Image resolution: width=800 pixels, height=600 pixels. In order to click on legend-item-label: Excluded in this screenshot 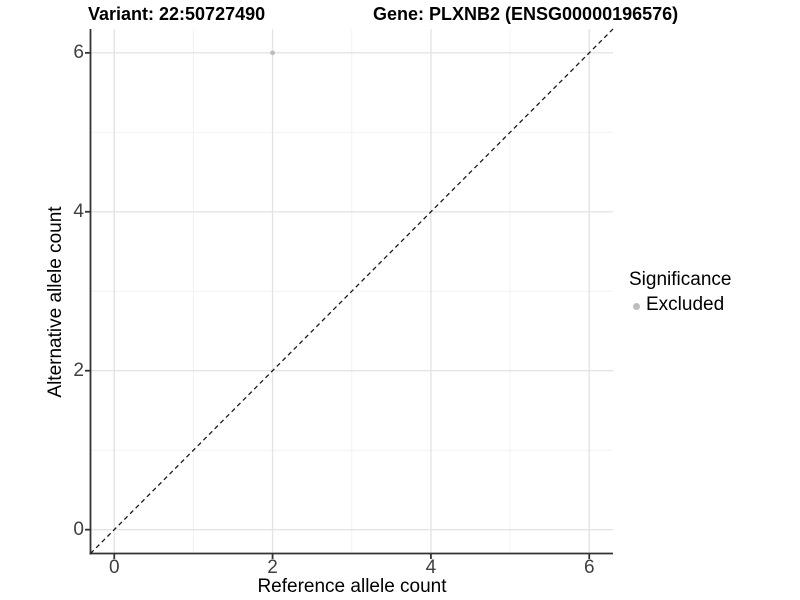, I will do `click(685, 304)`.